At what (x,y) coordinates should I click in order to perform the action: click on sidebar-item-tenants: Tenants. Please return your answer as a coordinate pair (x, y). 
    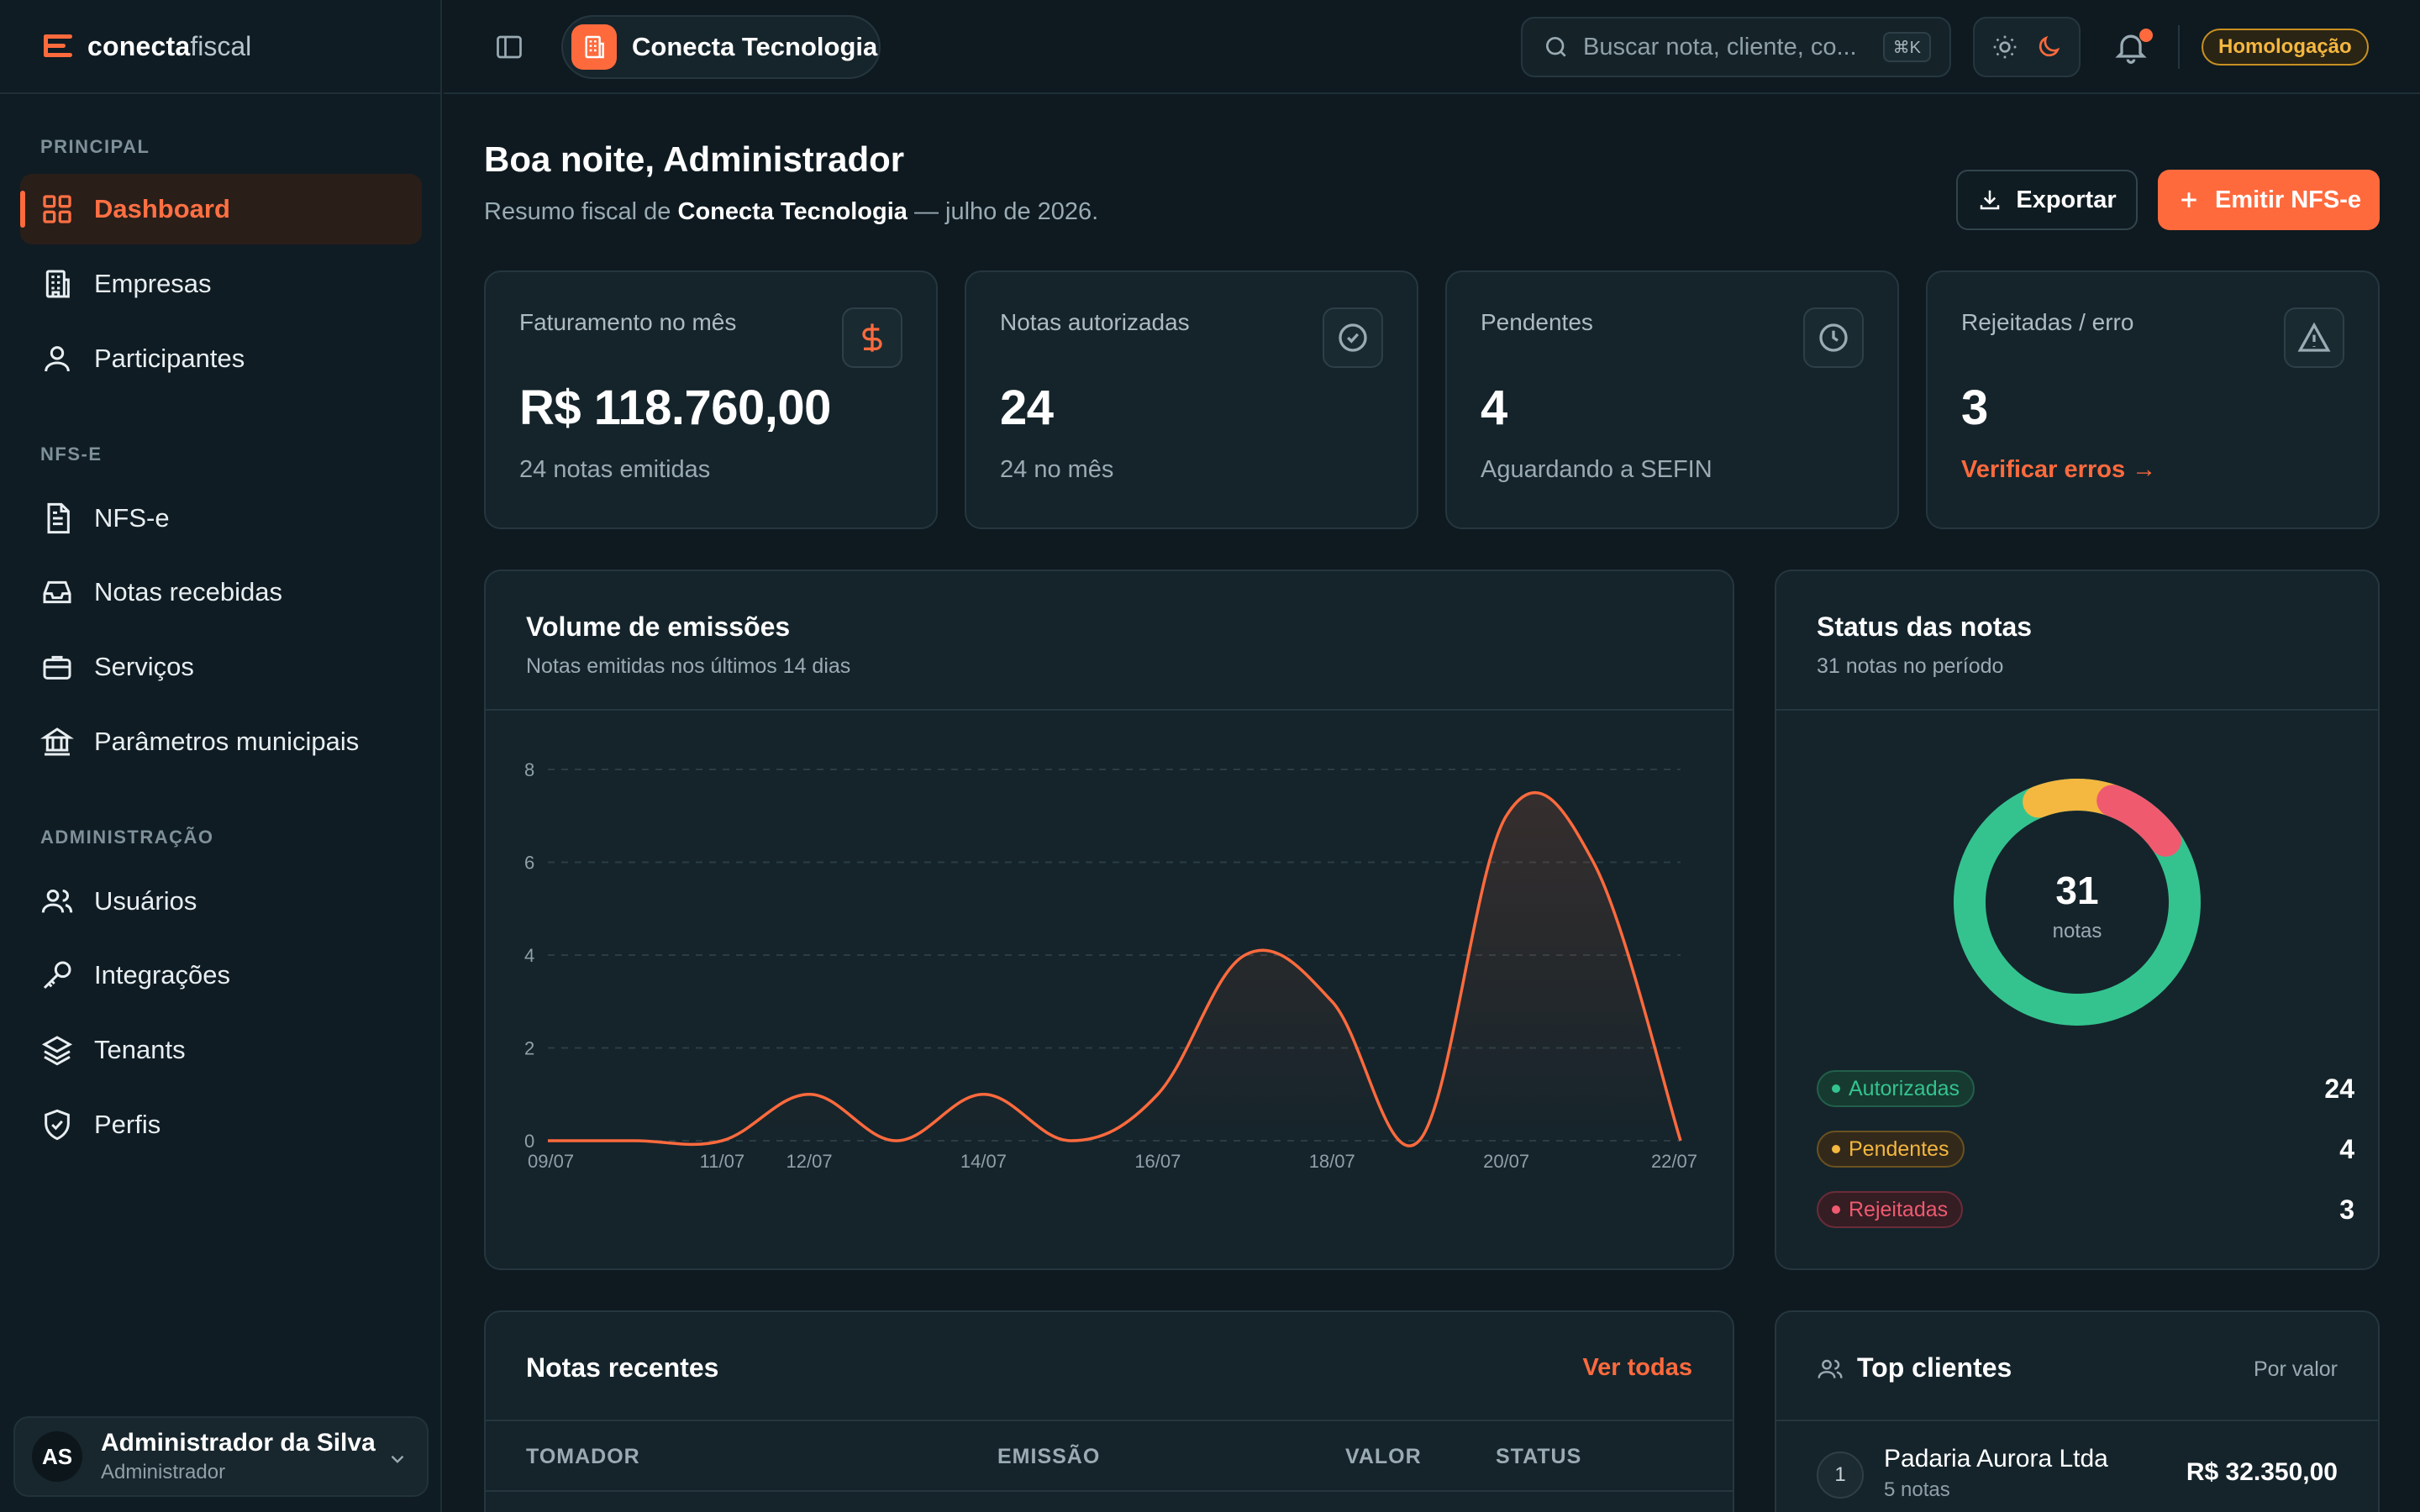
    Looking at the image, I should click on (221, 1050).